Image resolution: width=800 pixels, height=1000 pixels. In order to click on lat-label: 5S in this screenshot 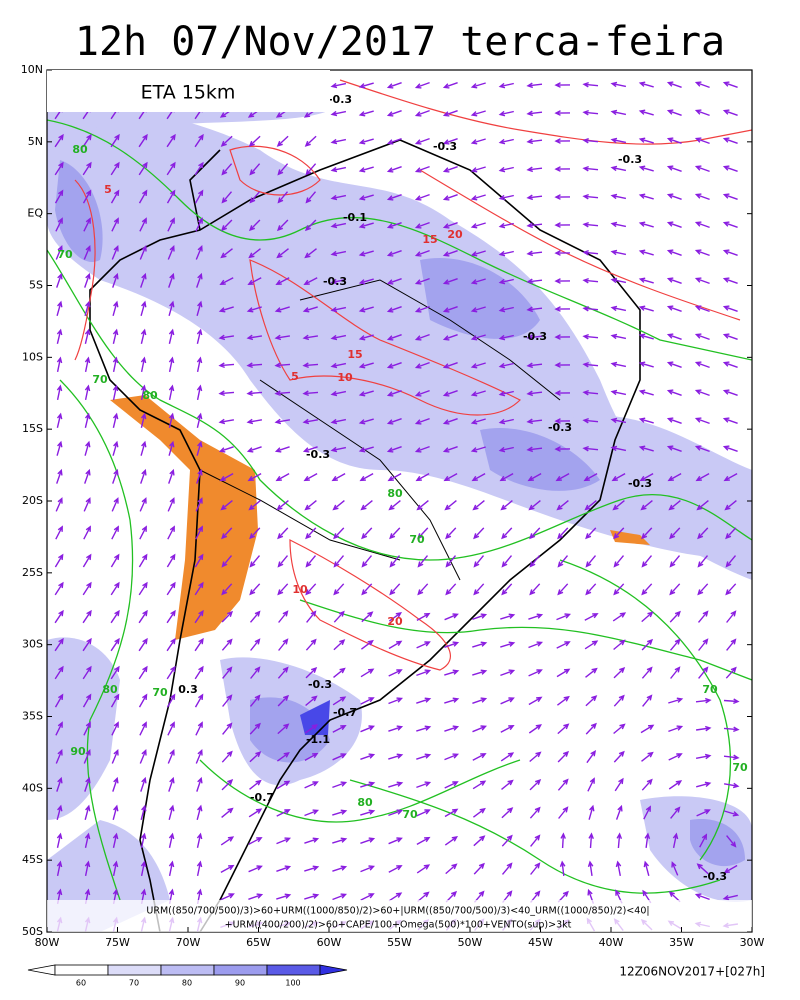, I will do `click(36, 285)`.